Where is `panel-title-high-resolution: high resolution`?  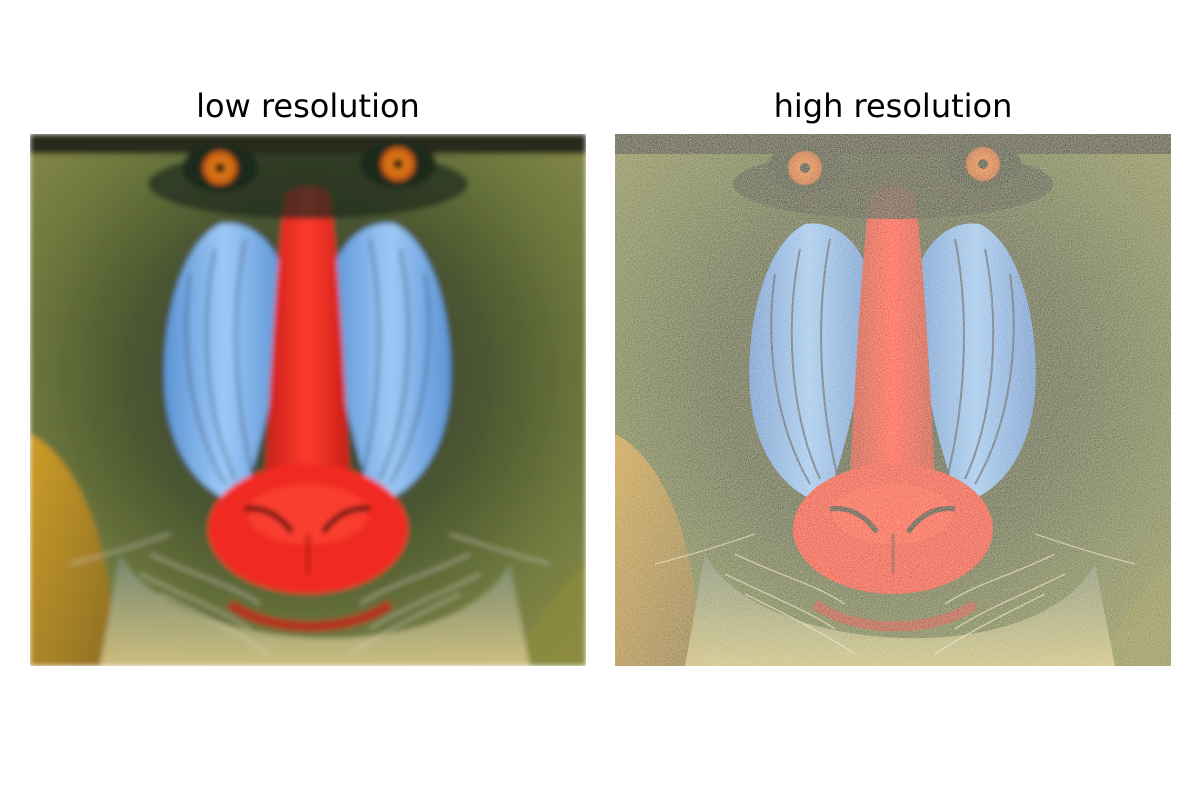
panel-title-high-resolution: high resolution is located at coordinates (893, 106).